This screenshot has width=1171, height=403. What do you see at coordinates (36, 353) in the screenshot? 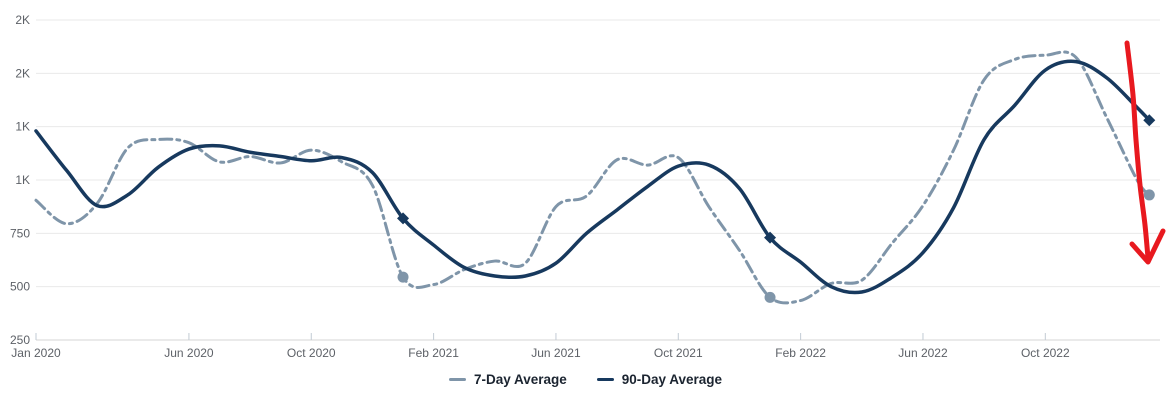
I see `x-axis-tick-label: Jan 2020` at bounding box center [36, 353].